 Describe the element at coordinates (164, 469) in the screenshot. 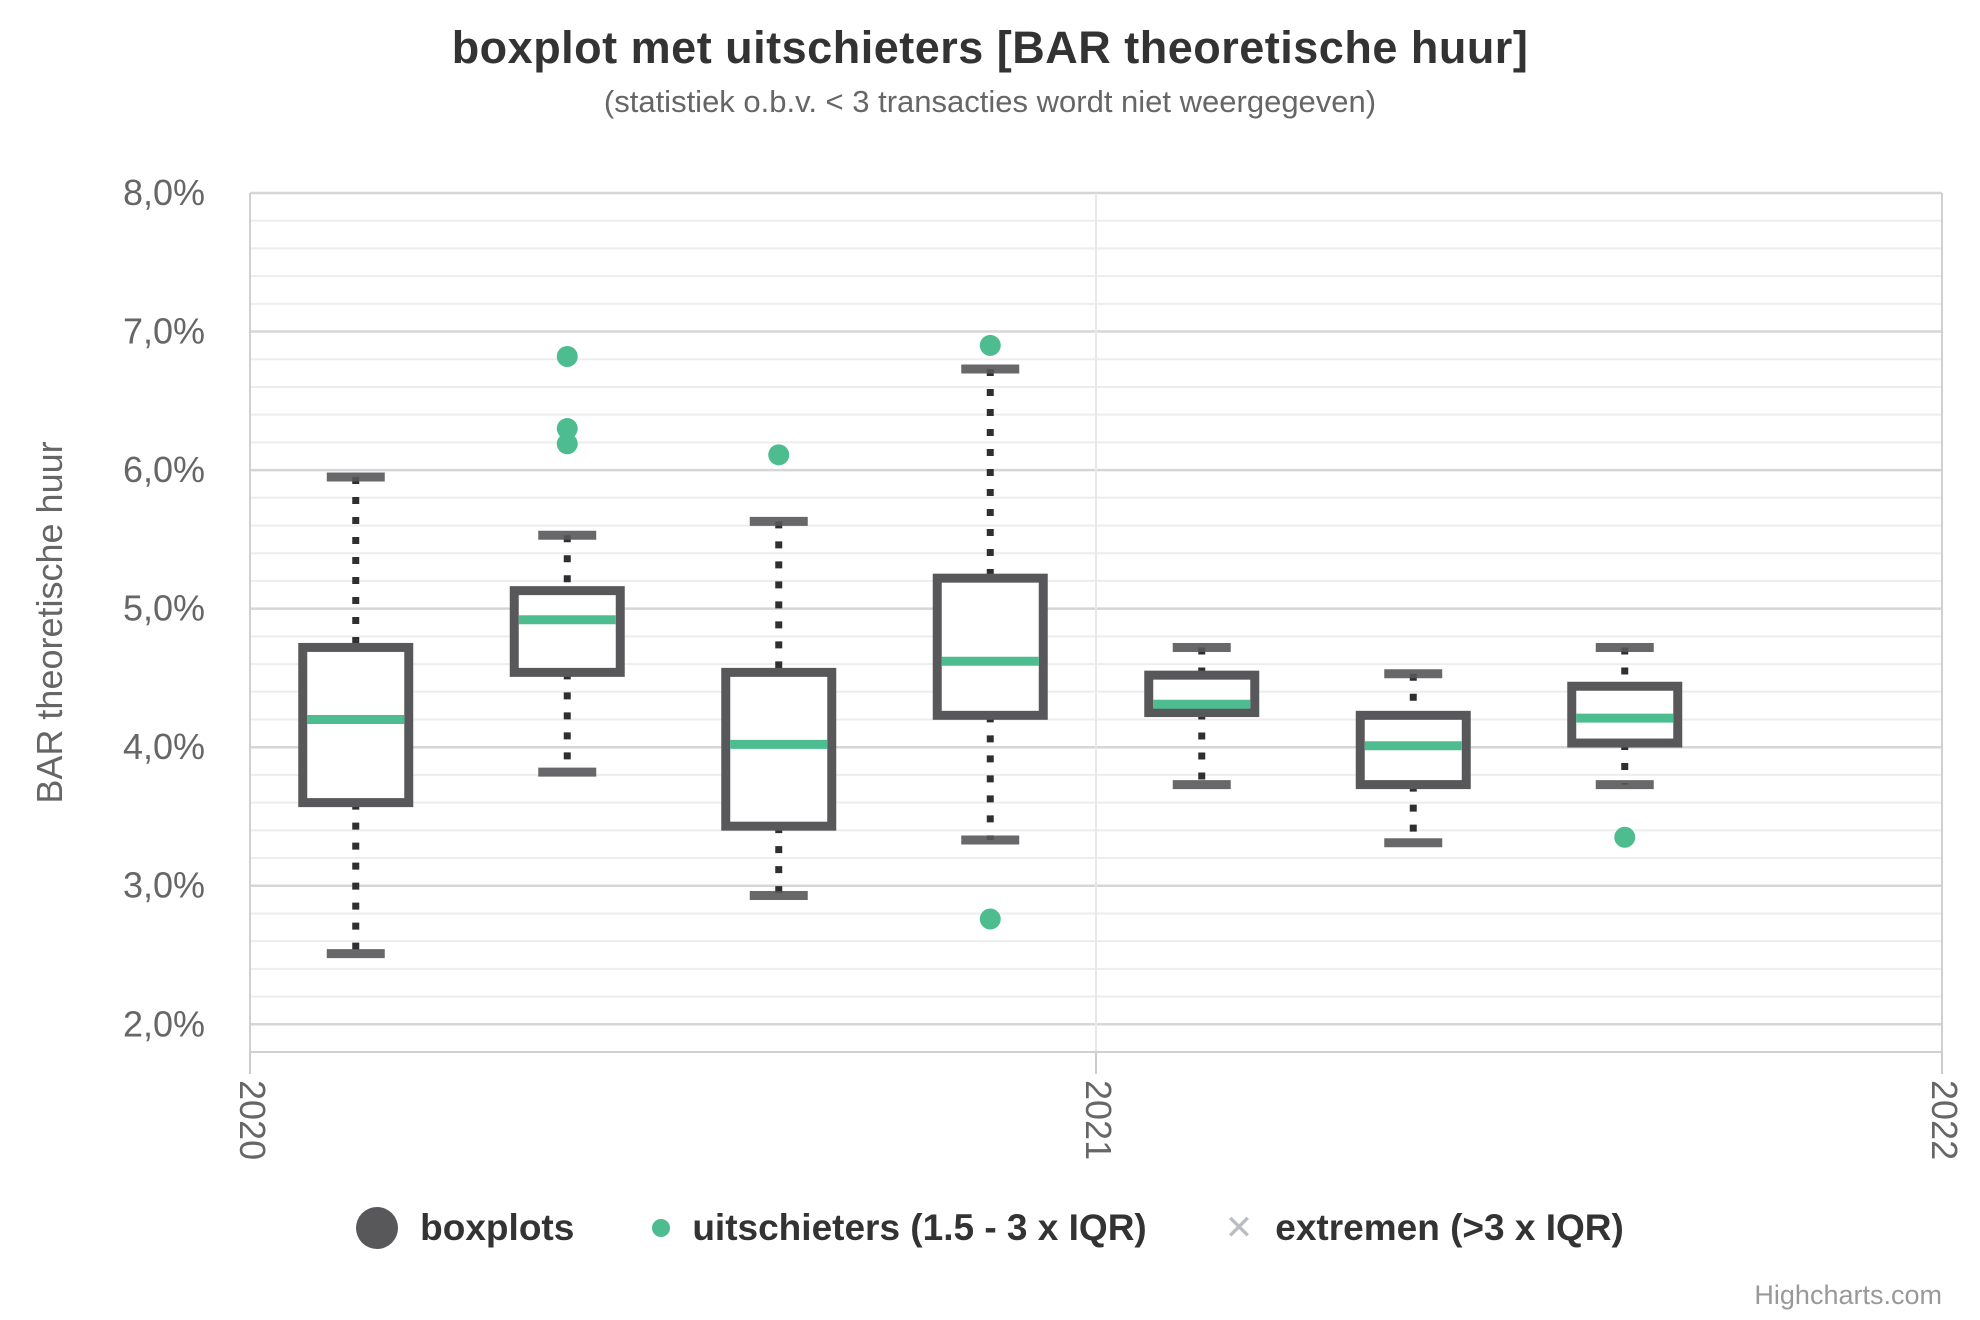

I see `y-axis-label: 6,0%` at that location.